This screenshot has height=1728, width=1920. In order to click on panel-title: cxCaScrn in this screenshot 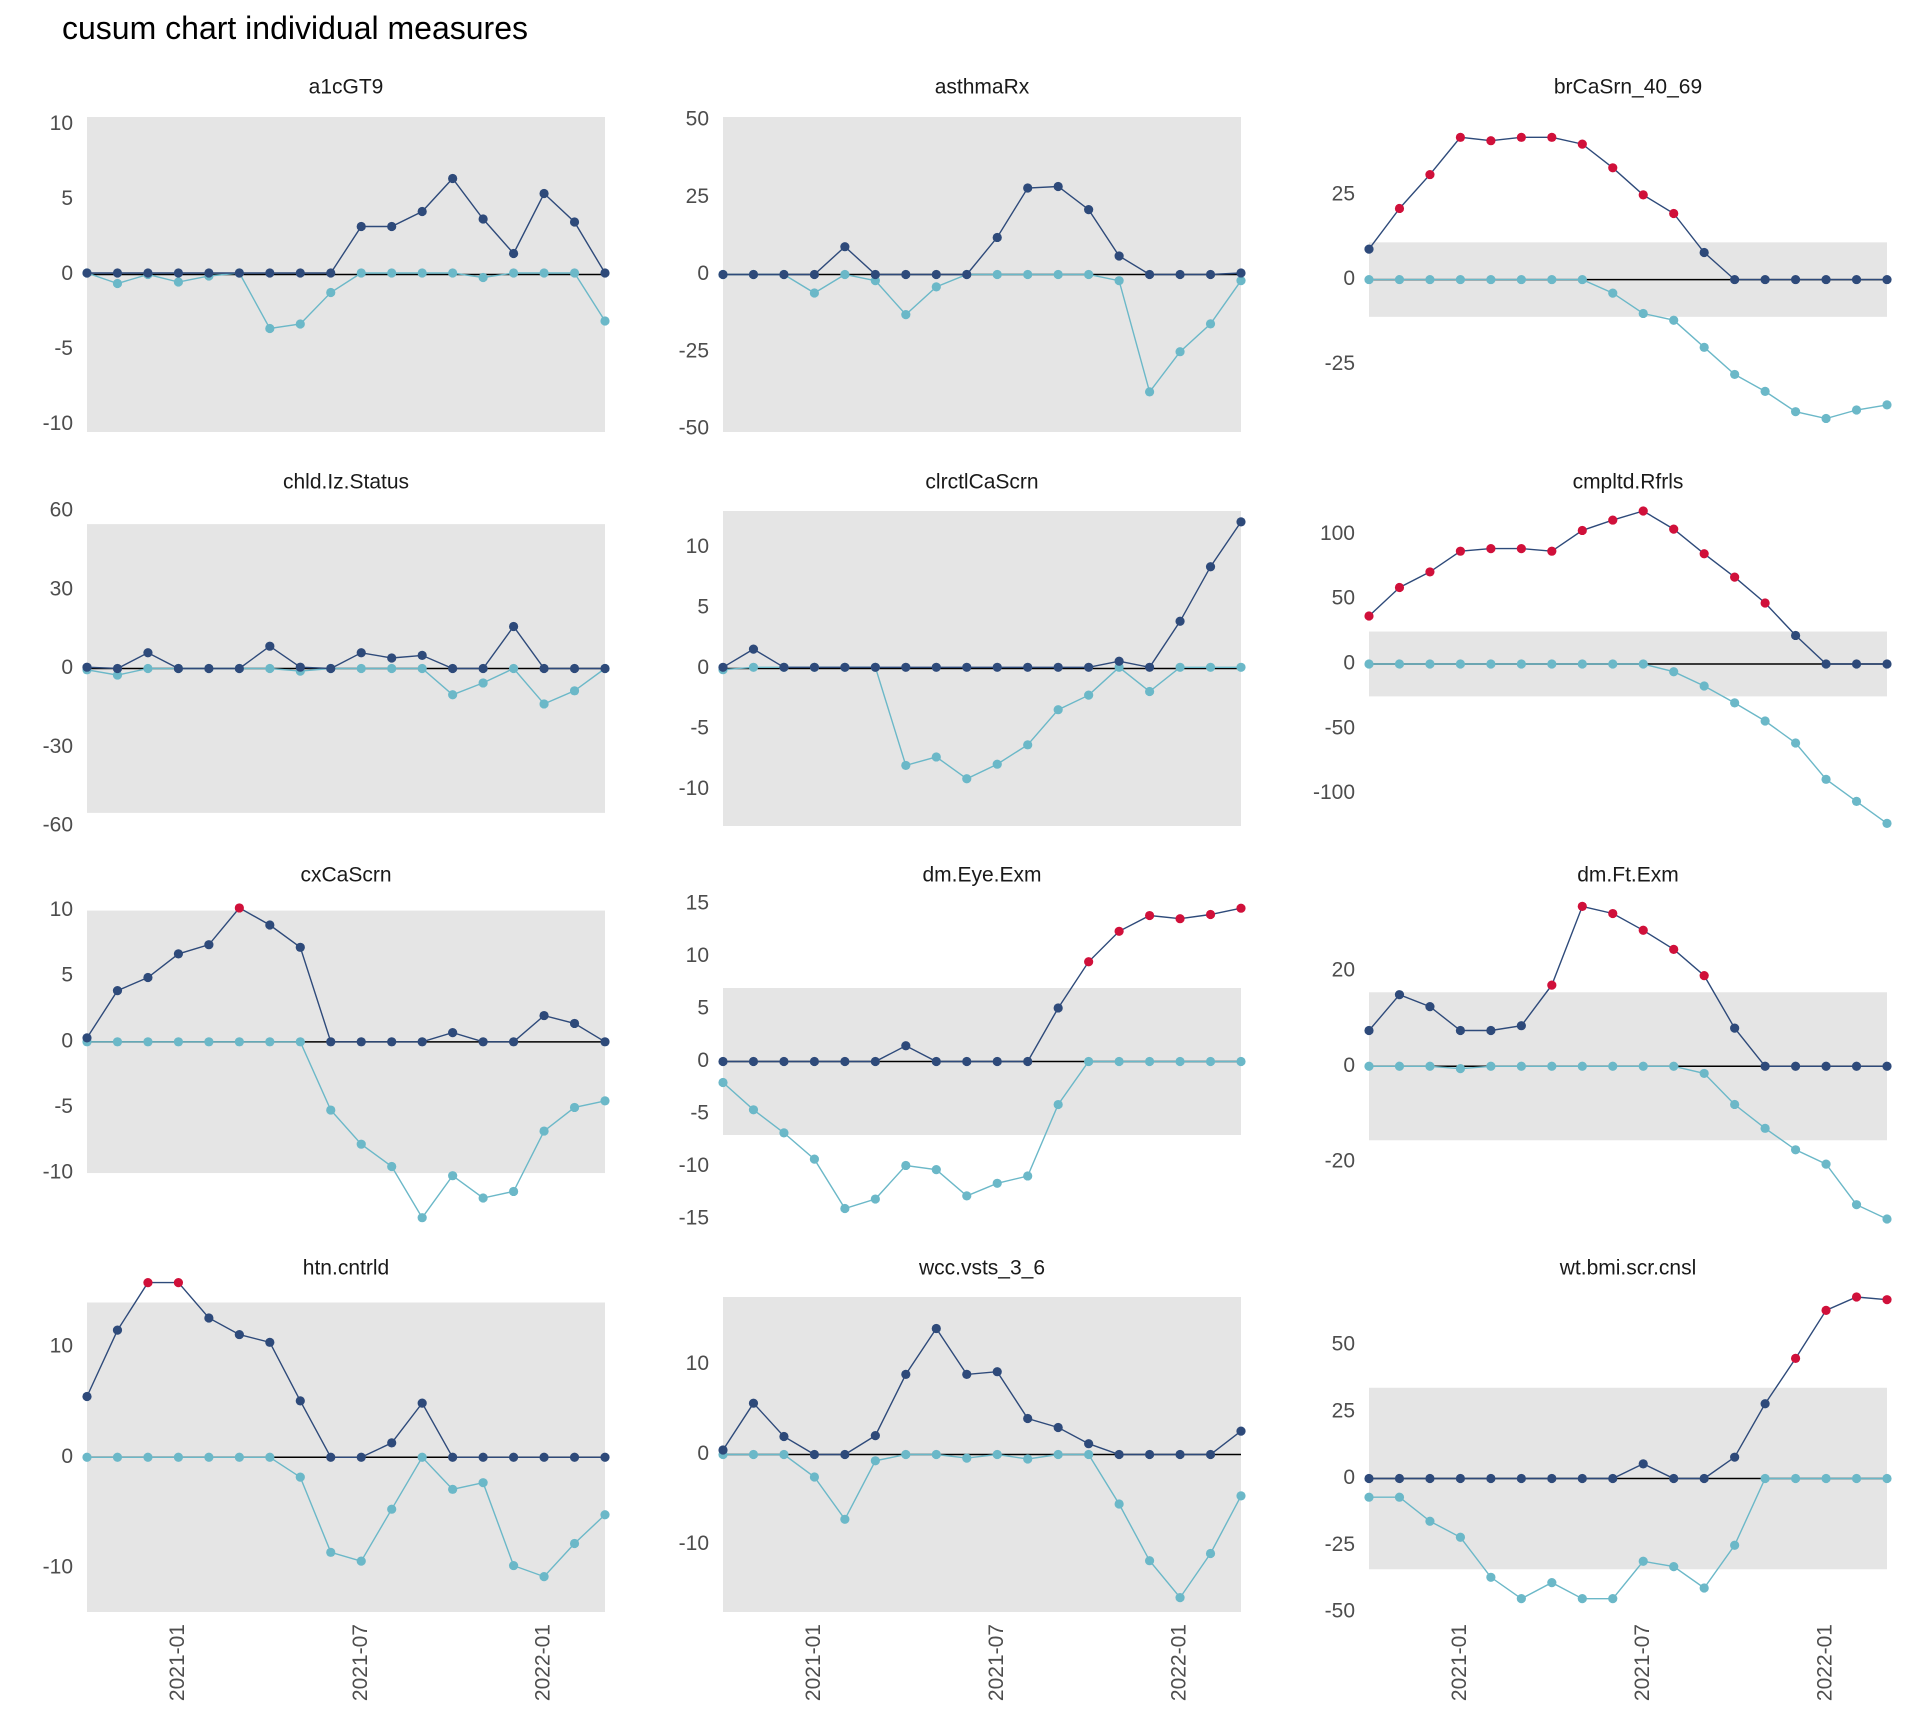, I will do `click(345, 875)`.